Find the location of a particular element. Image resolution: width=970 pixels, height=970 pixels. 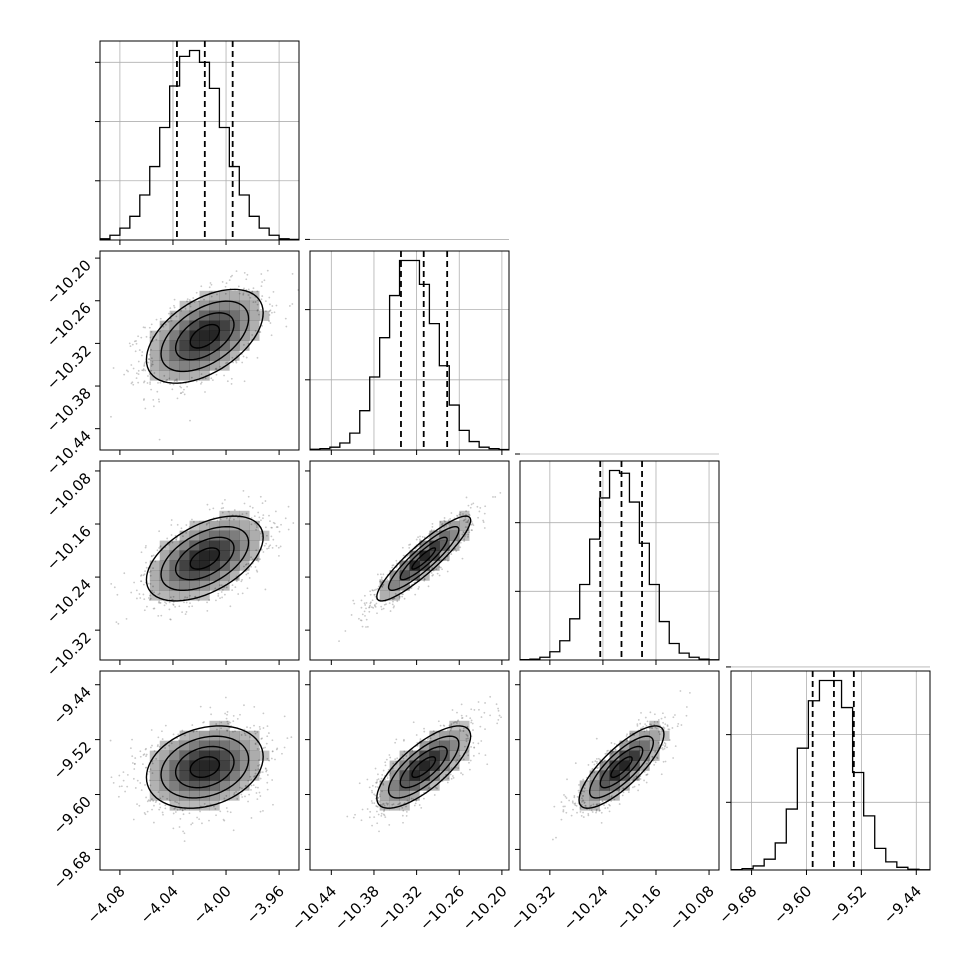

y-tick-label-3-0: −9.68 is located at coordinates (72, 870).